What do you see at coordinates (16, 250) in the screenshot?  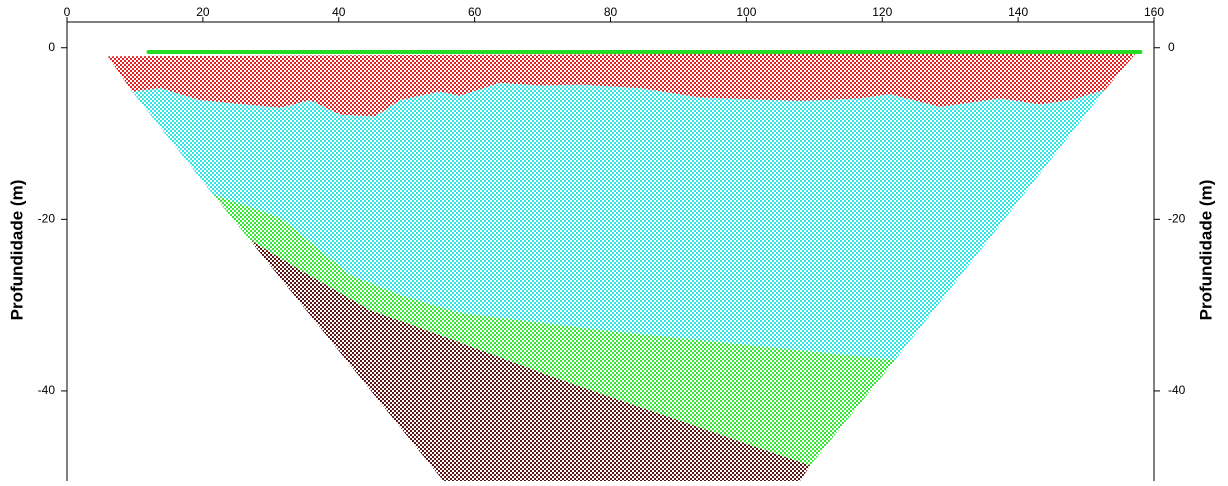 I see `y-axis-title: Profundidade (m)` at bounding box center [16, 250].